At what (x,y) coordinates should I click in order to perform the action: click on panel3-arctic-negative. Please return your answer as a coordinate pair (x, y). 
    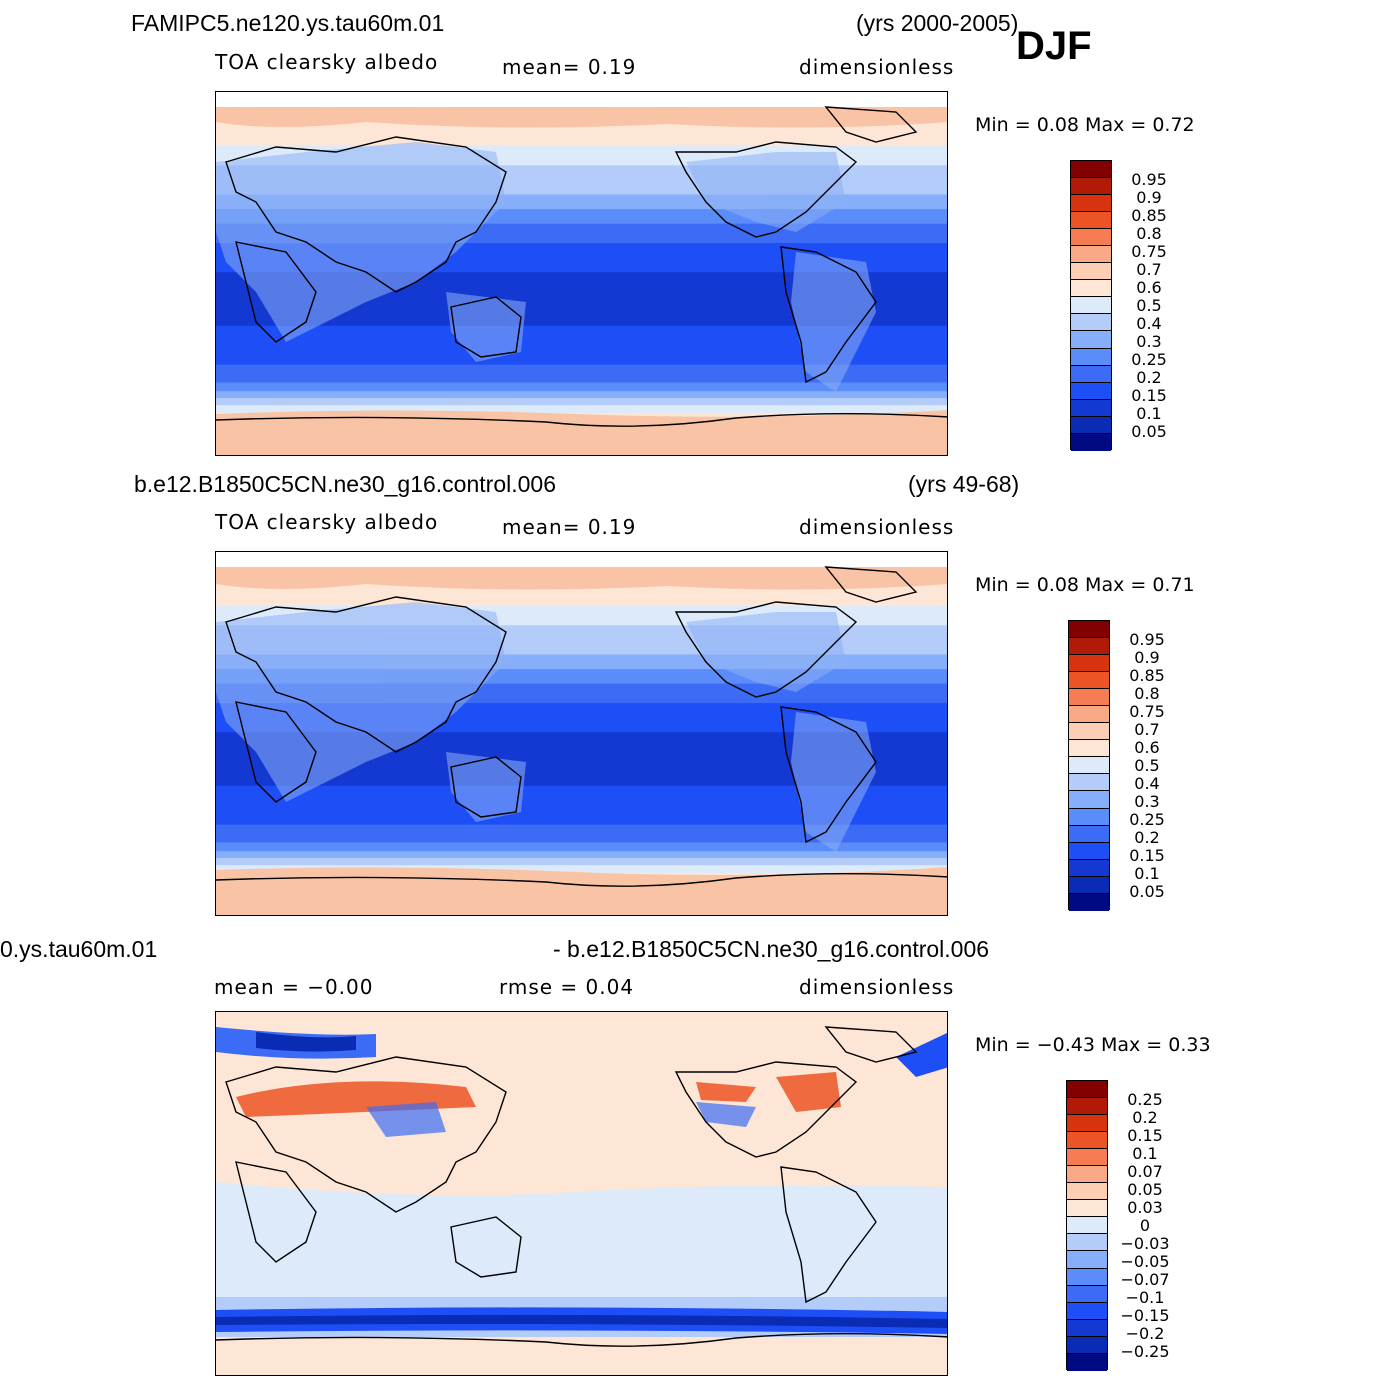
    Looking at the image, I should click on (581, 1052).